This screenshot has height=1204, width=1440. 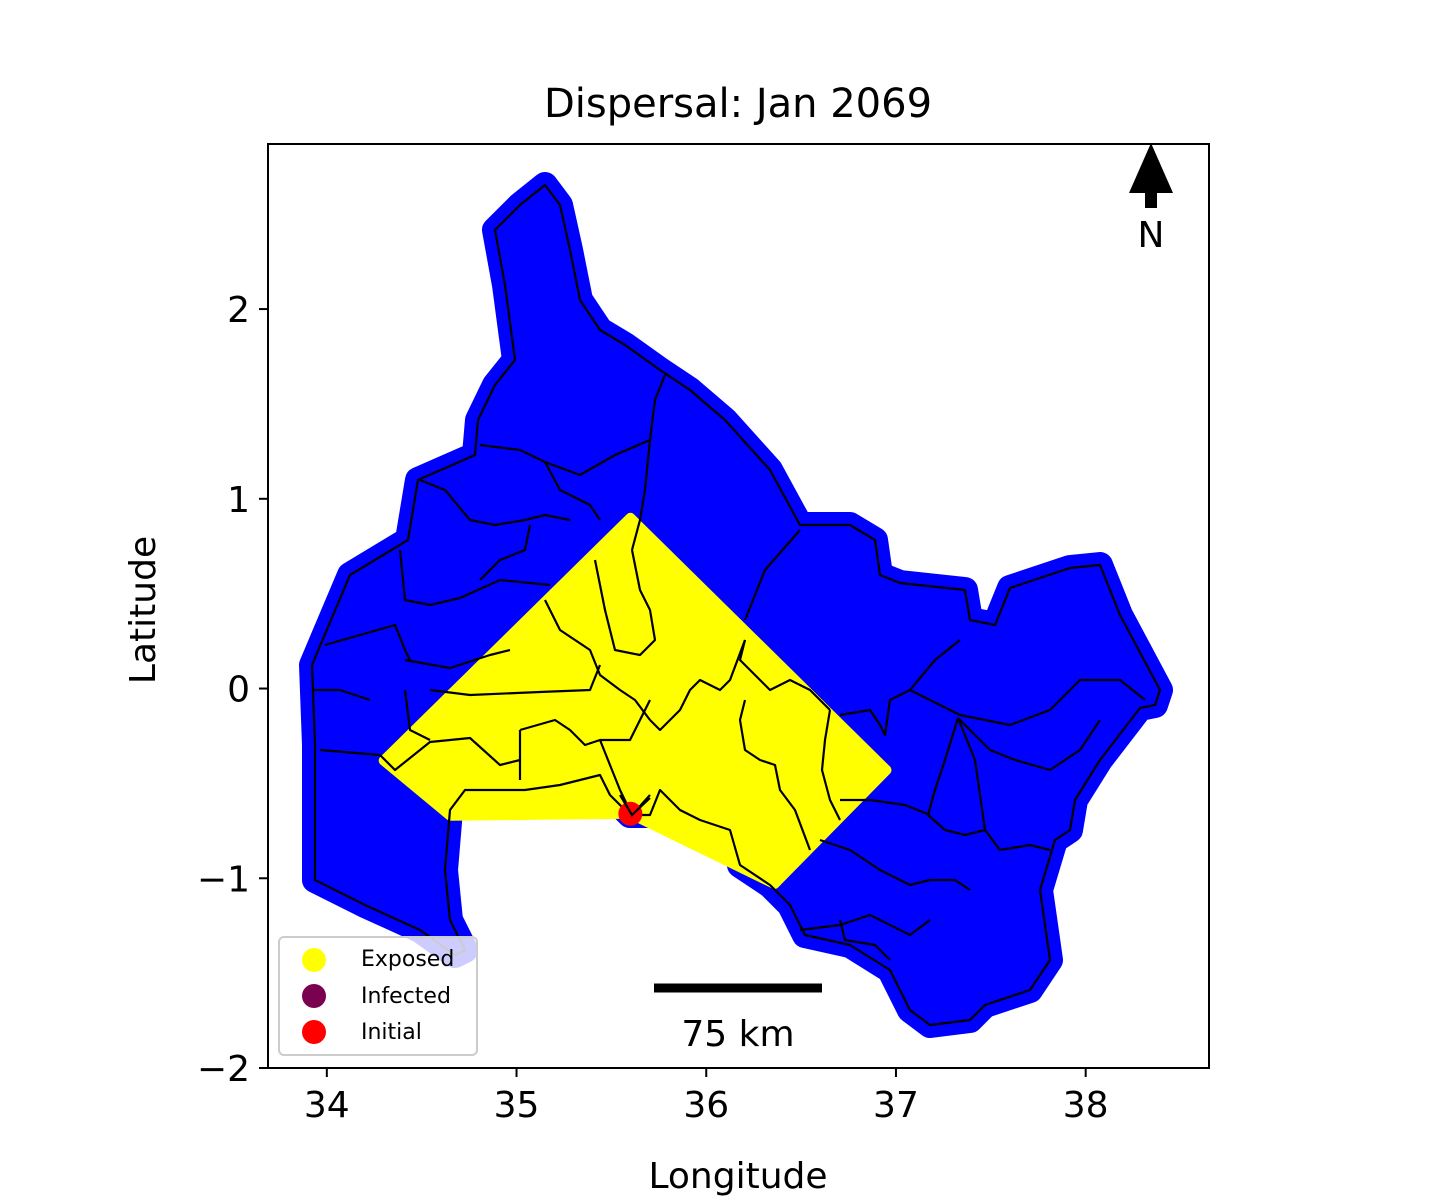 I want to click on border-ab, so click(x=1003, y=784).